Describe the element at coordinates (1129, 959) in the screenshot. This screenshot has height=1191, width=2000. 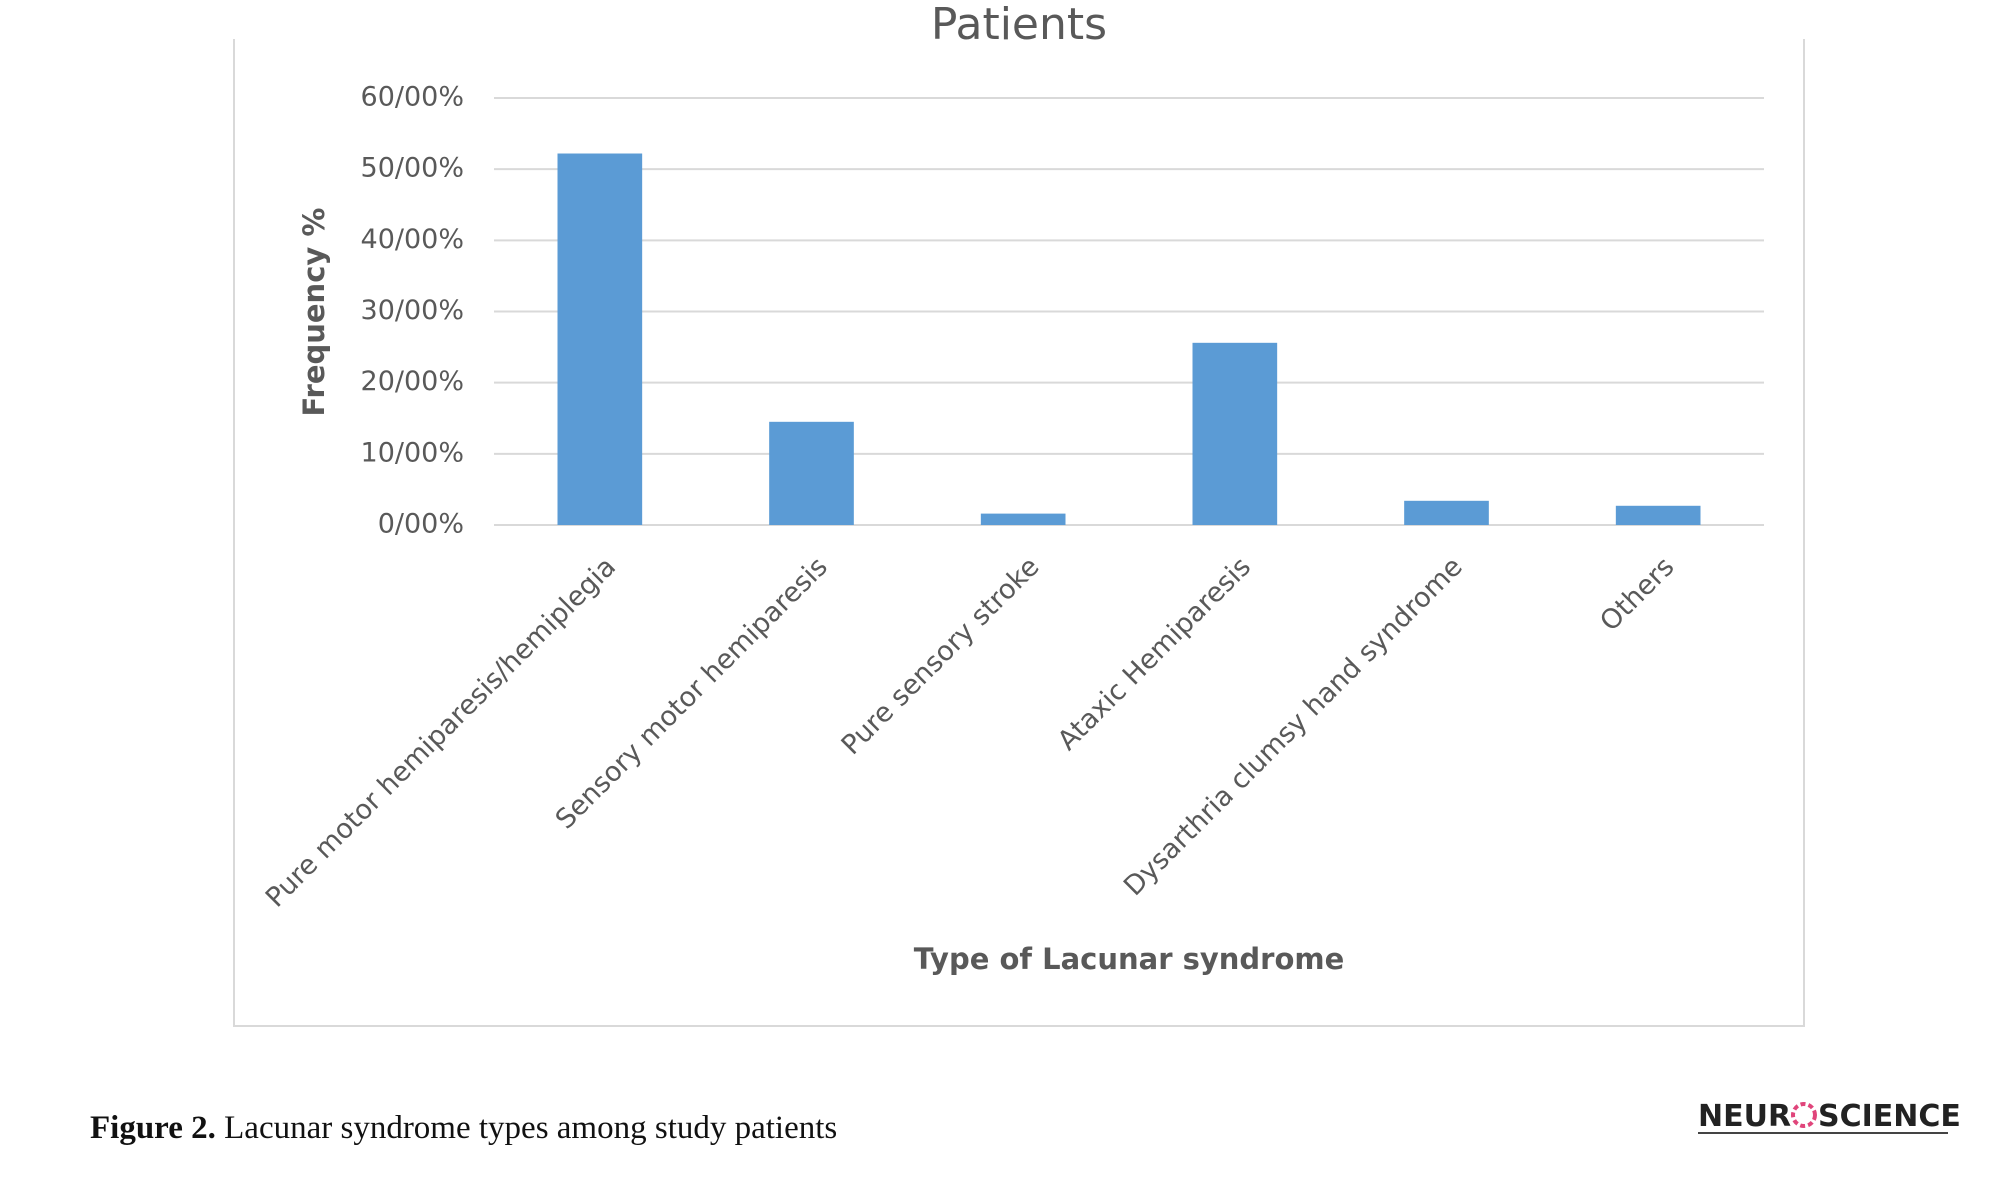
I see `x-axis-title: Type of Lacunar syndrome` at that location.